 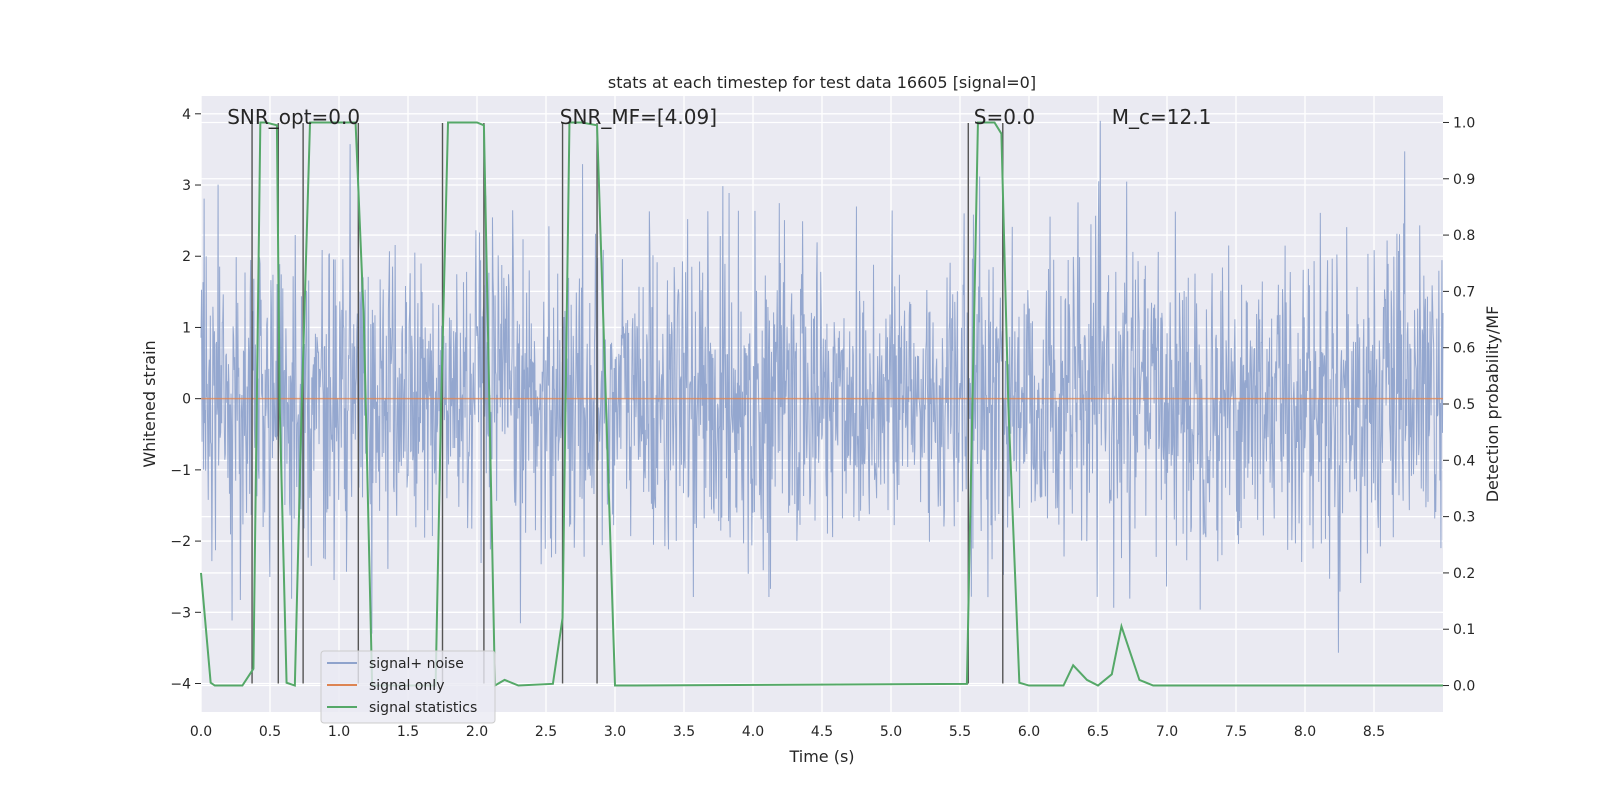 What do you see at coordinates (1374, 732) in the screenshot?
I see `x-tick-label: 8.5` at bounding box center [1374, 732].